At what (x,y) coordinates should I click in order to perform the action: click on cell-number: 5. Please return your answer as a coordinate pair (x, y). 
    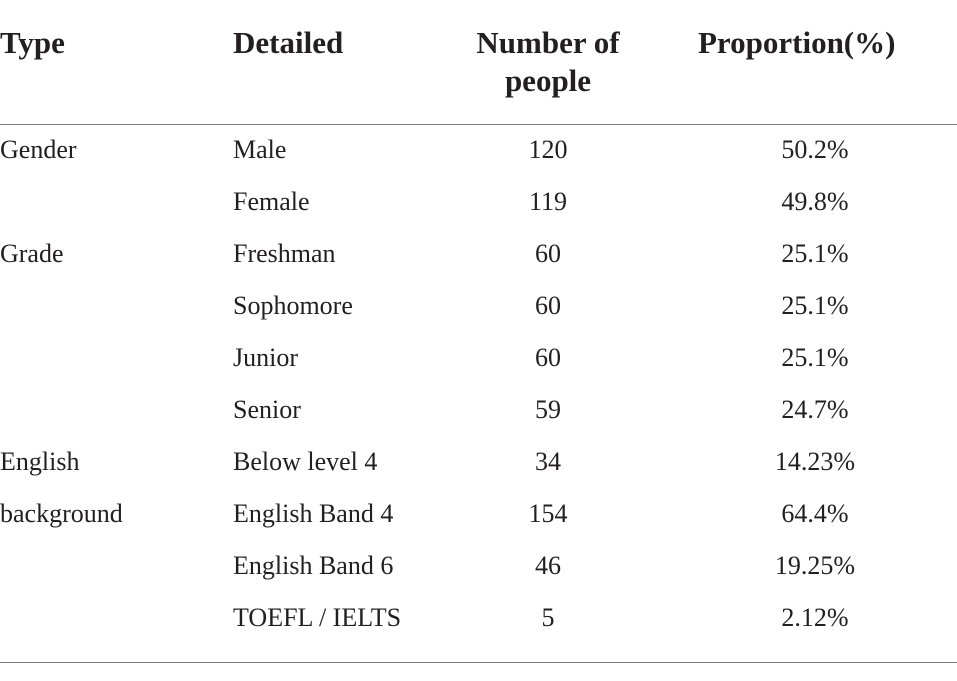
    Looking at the image, I should click on (548, 617).